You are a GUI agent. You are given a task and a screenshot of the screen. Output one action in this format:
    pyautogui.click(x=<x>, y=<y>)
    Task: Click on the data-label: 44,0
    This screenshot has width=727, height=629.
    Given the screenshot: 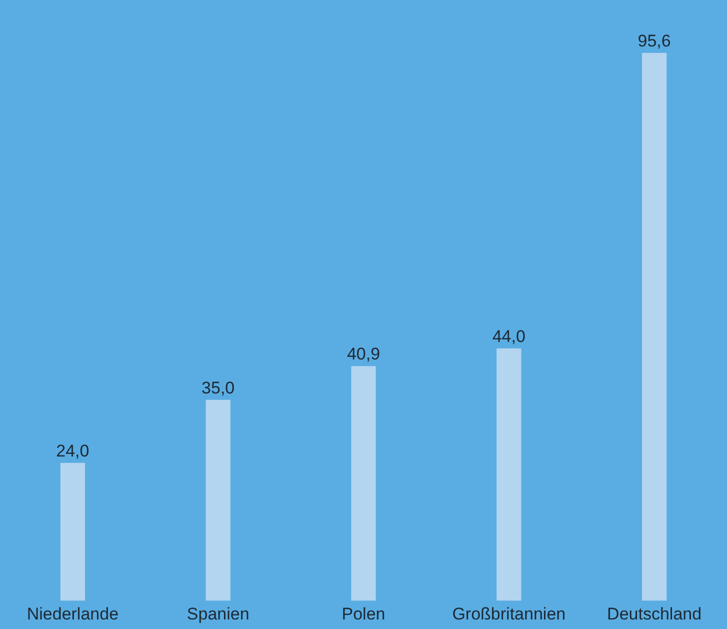 What is the action you would take?
    pyautogui.click(x=509, y=336)
    